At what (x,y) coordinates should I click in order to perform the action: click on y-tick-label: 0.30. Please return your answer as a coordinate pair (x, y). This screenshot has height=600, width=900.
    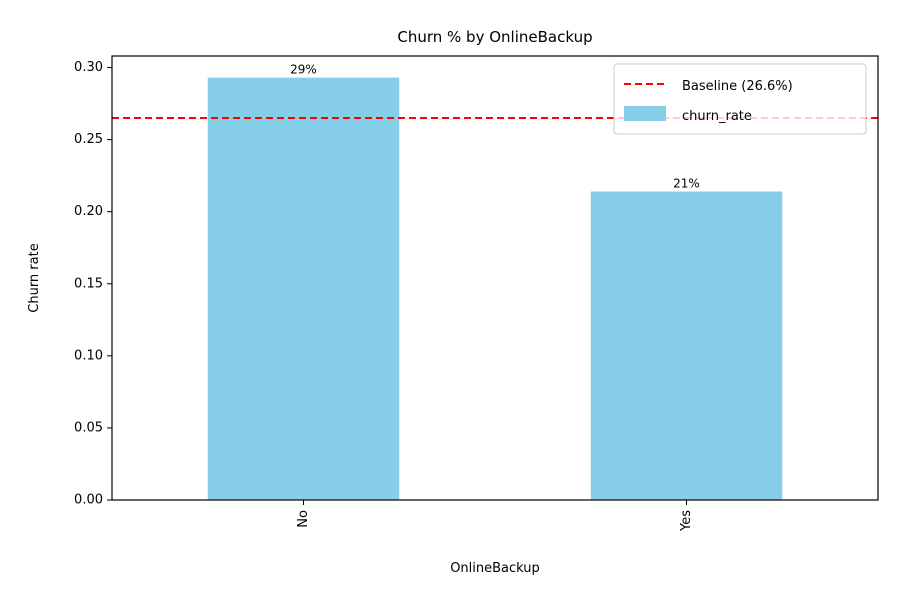
    Looking at the image, I should click on (88, 67).